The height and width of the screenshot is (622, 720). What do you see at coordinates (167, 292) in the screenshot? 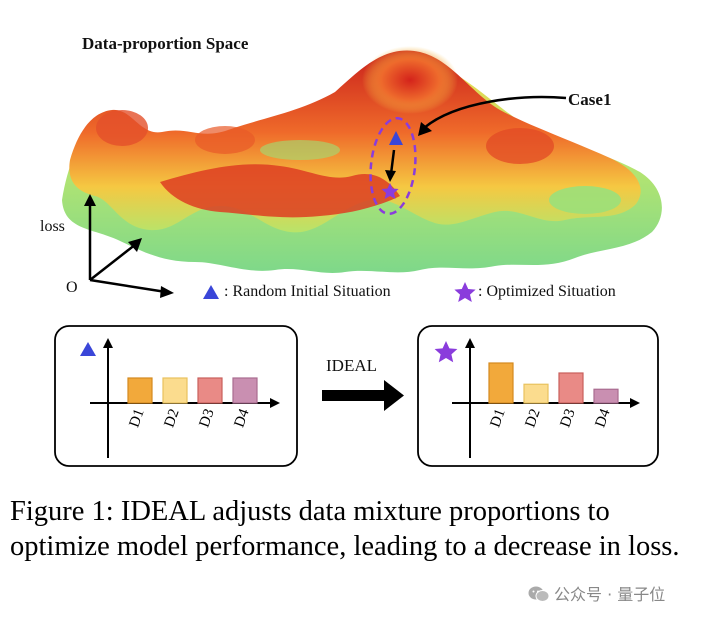
I see `axis-horizontal-arrowhead` at bounding box center [167, 292].